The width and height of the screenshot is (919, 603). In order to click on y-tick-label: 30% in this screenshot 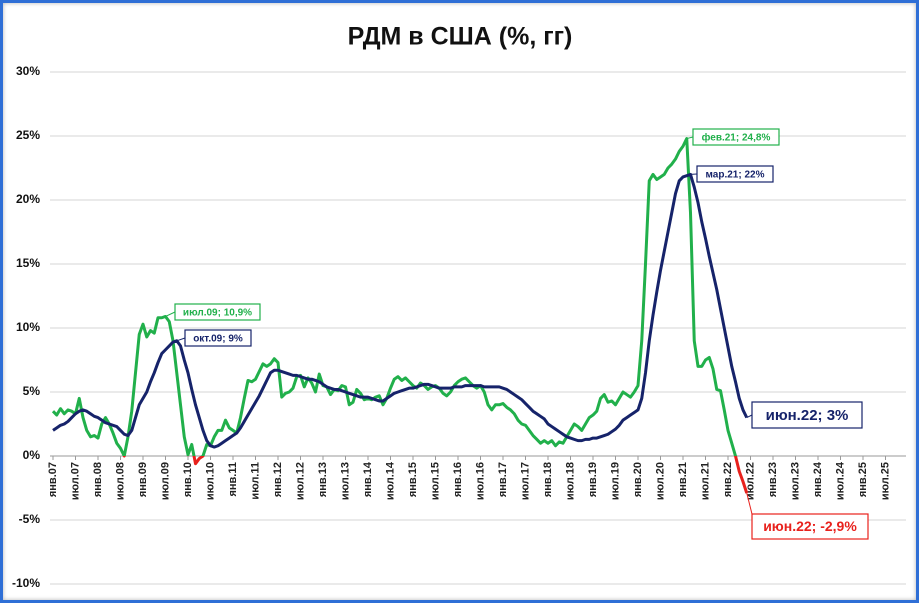, I will do `click(28, 71)`.